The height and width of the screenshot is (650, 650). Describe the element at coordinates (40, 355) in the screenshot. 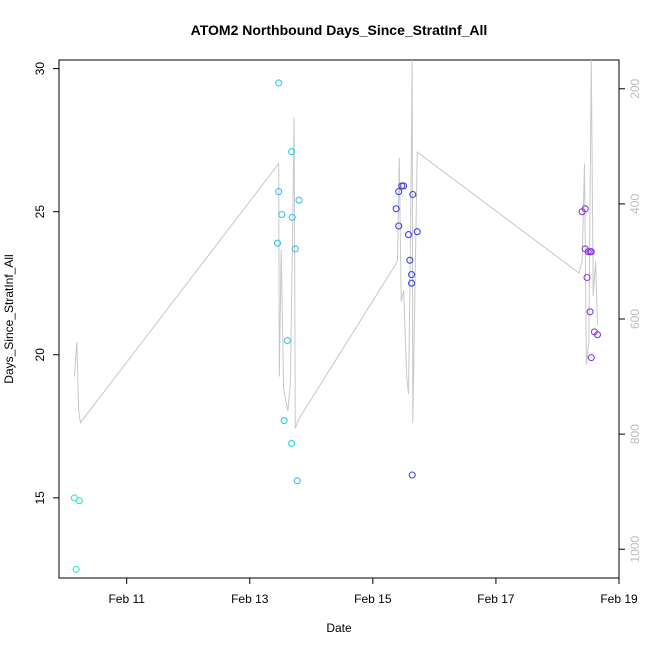

I see `y-tick-label-2: 20` at that location.